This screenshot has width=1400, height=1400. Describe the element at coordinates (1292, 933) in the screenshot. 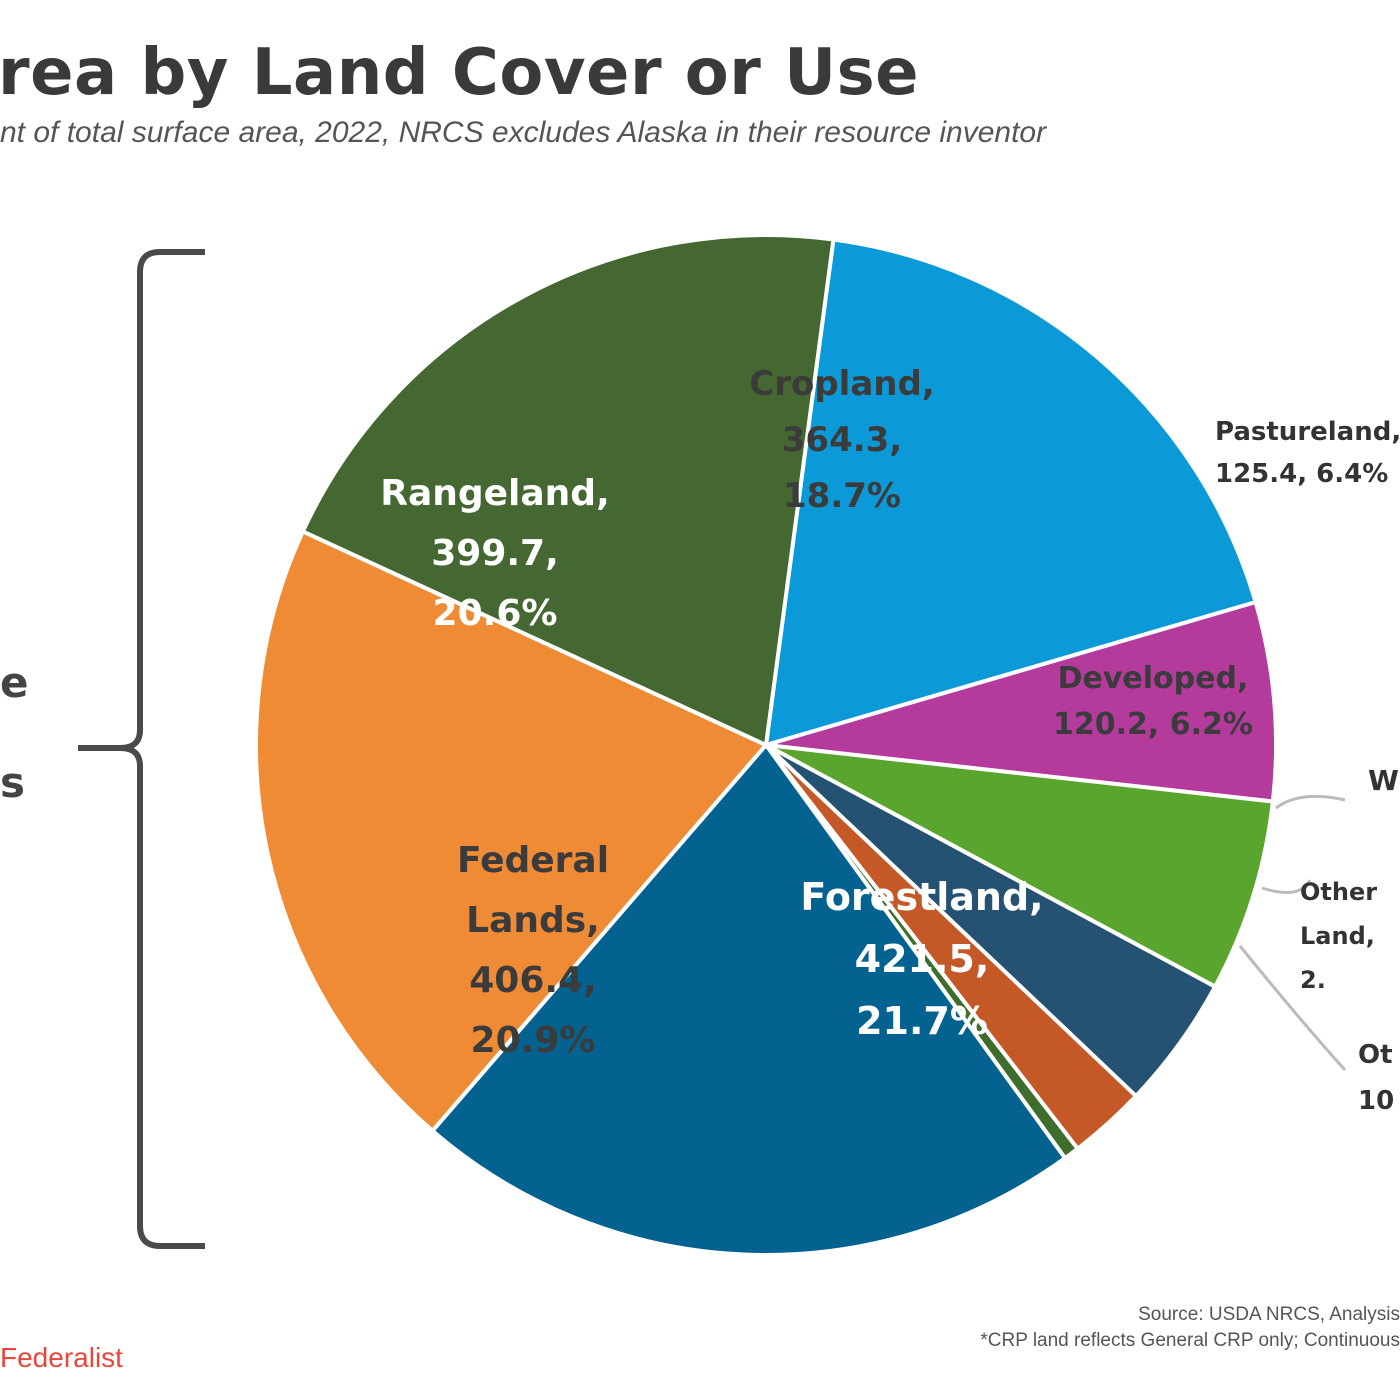

I see `leader-lines` at that location.